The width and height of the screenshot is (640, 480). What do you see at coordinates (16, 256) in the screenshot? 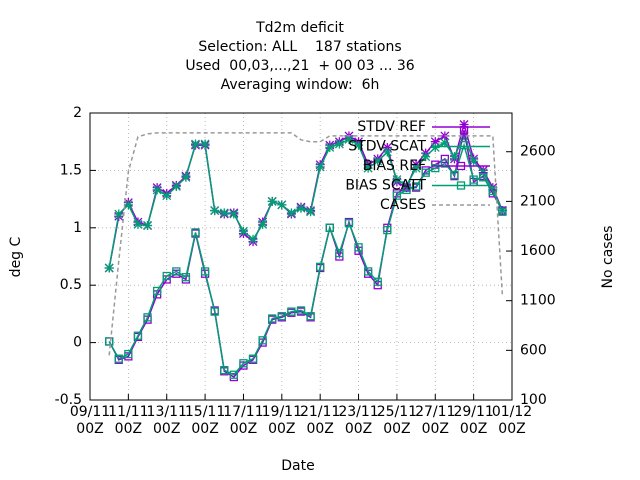
I see `y-axis-label: deg C` at bounding box center [16, 256].